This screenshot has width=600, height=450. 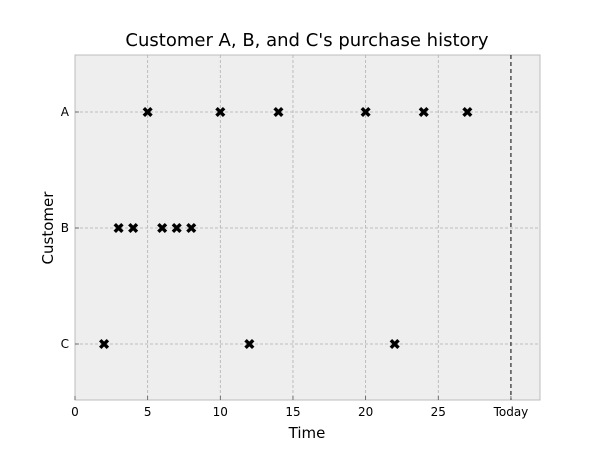 What do you see at coordinates (48, 228) in the screenshot?
I see `y-axis-label: Customer` at bounding box center [48, 228].